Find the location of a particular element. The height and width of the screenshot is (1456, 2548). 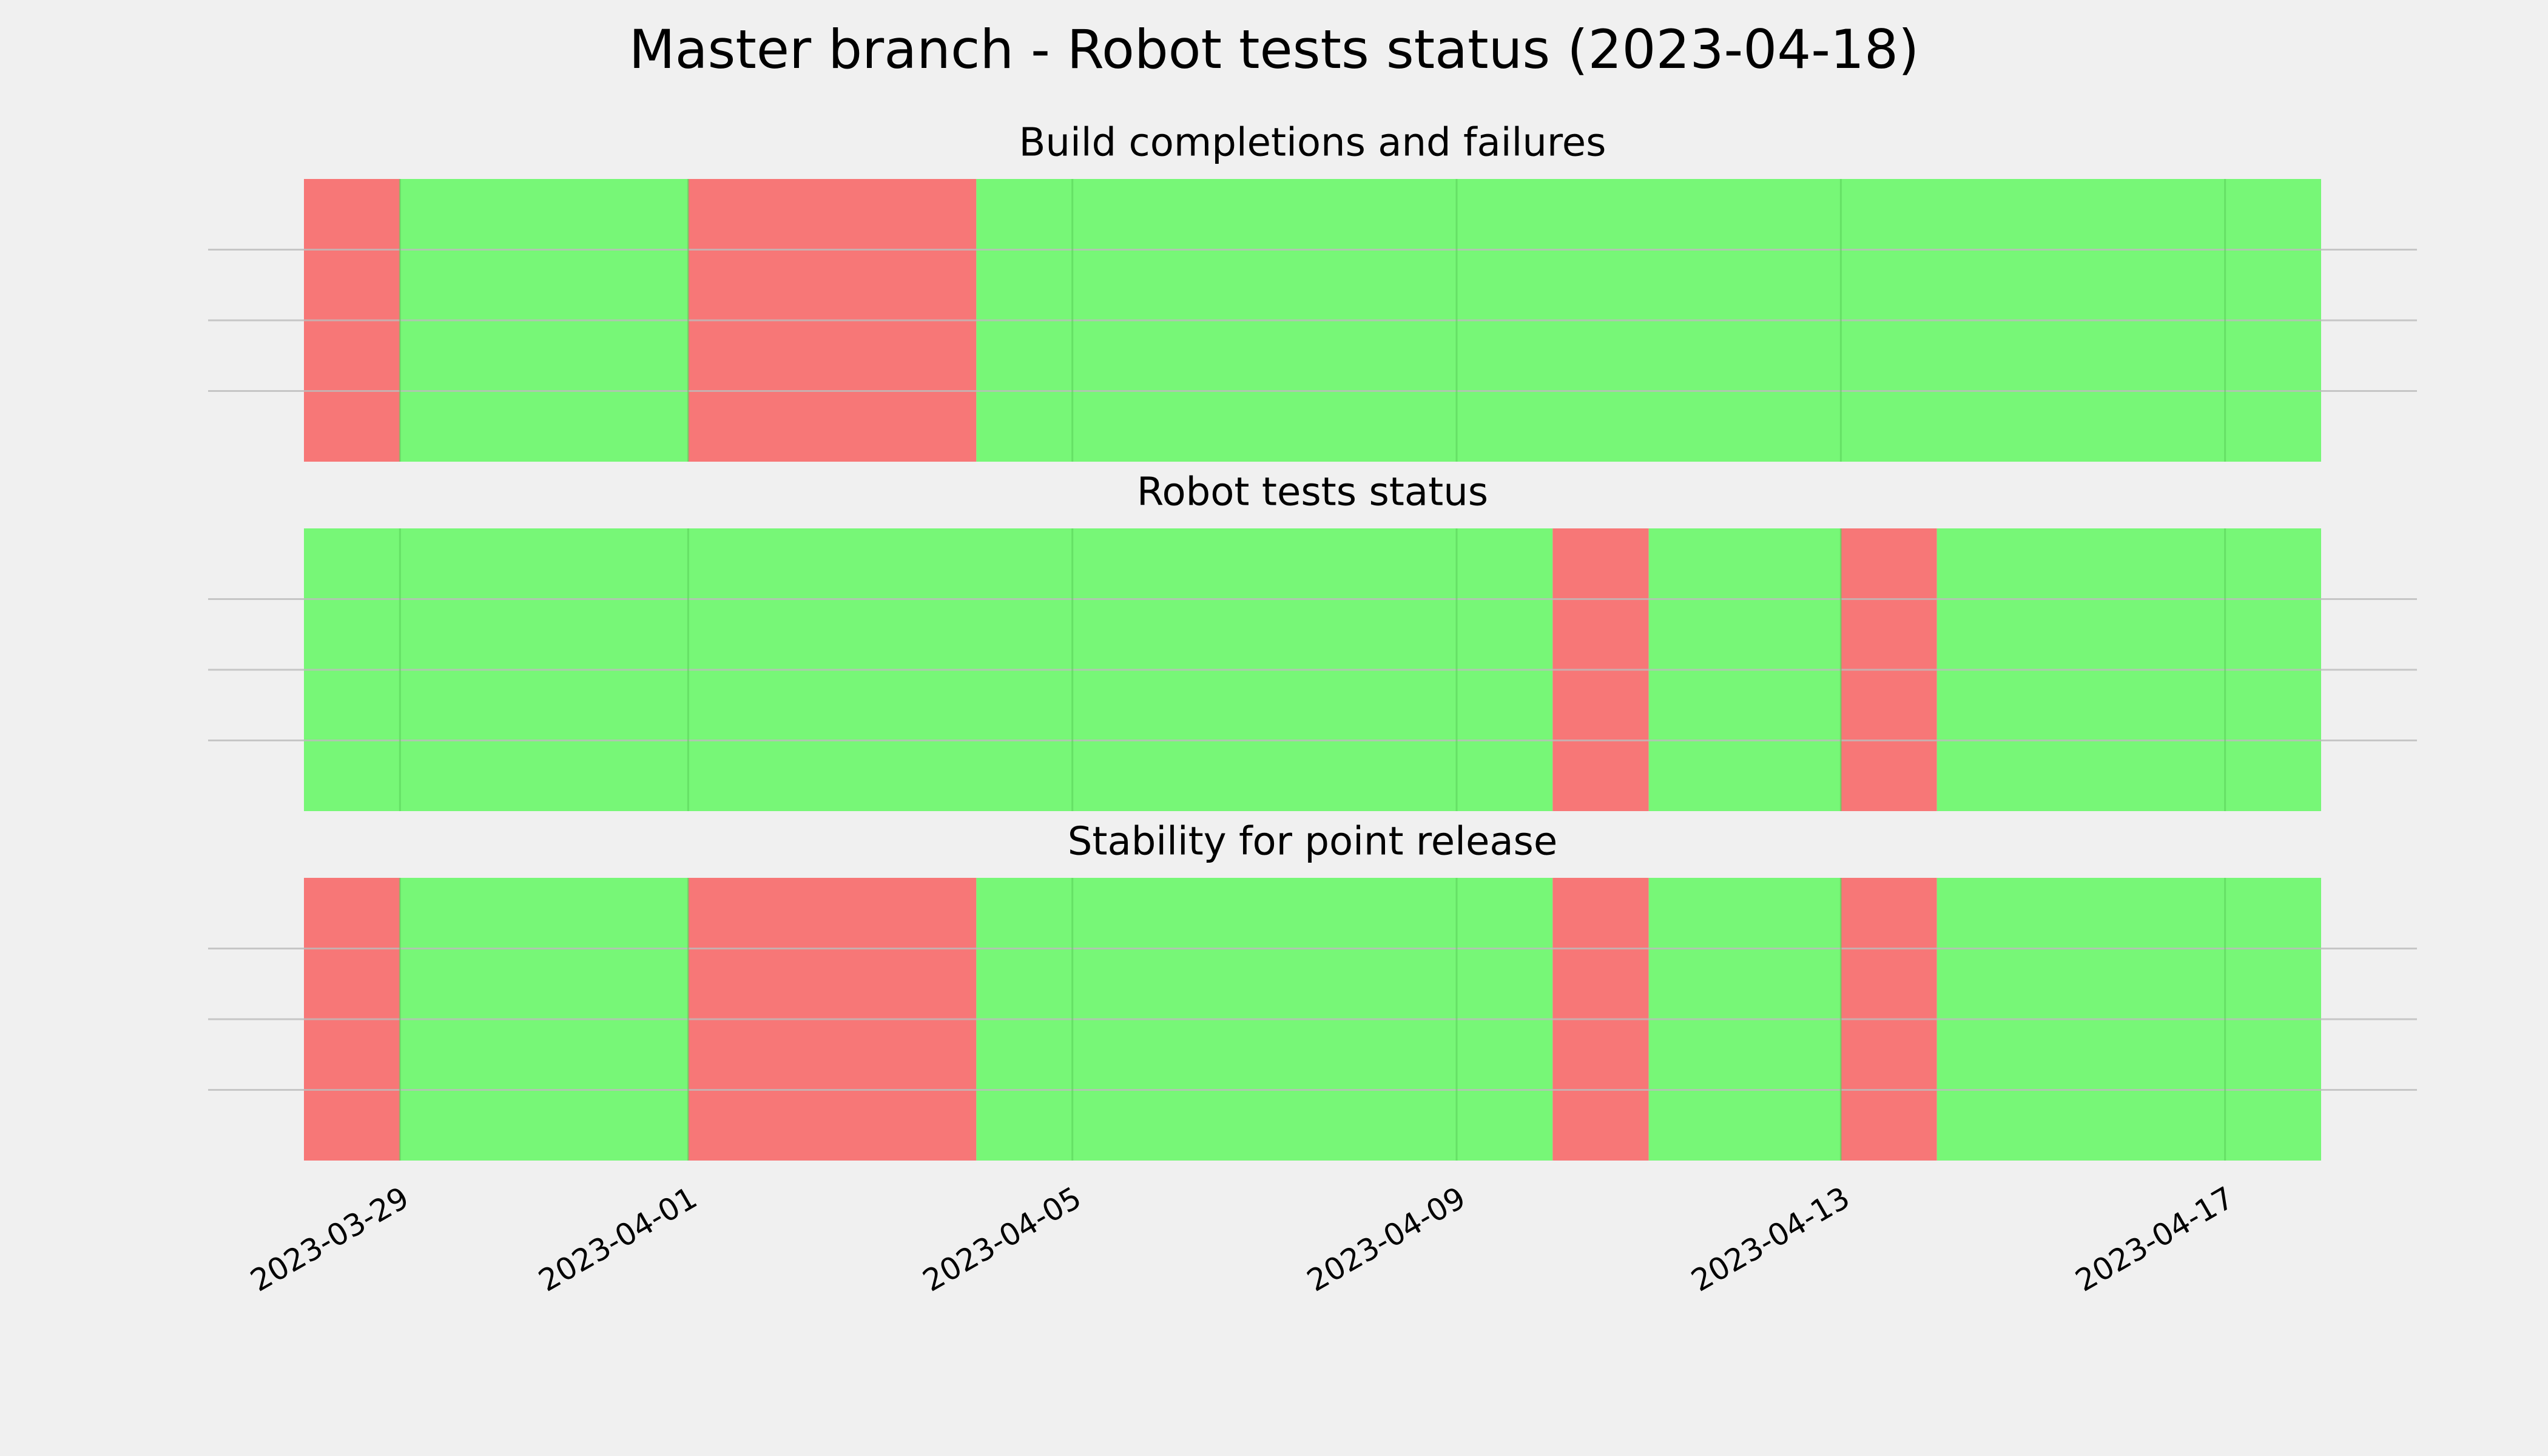

panel-title: Robot tests status is located at coordinates (1312, 492).